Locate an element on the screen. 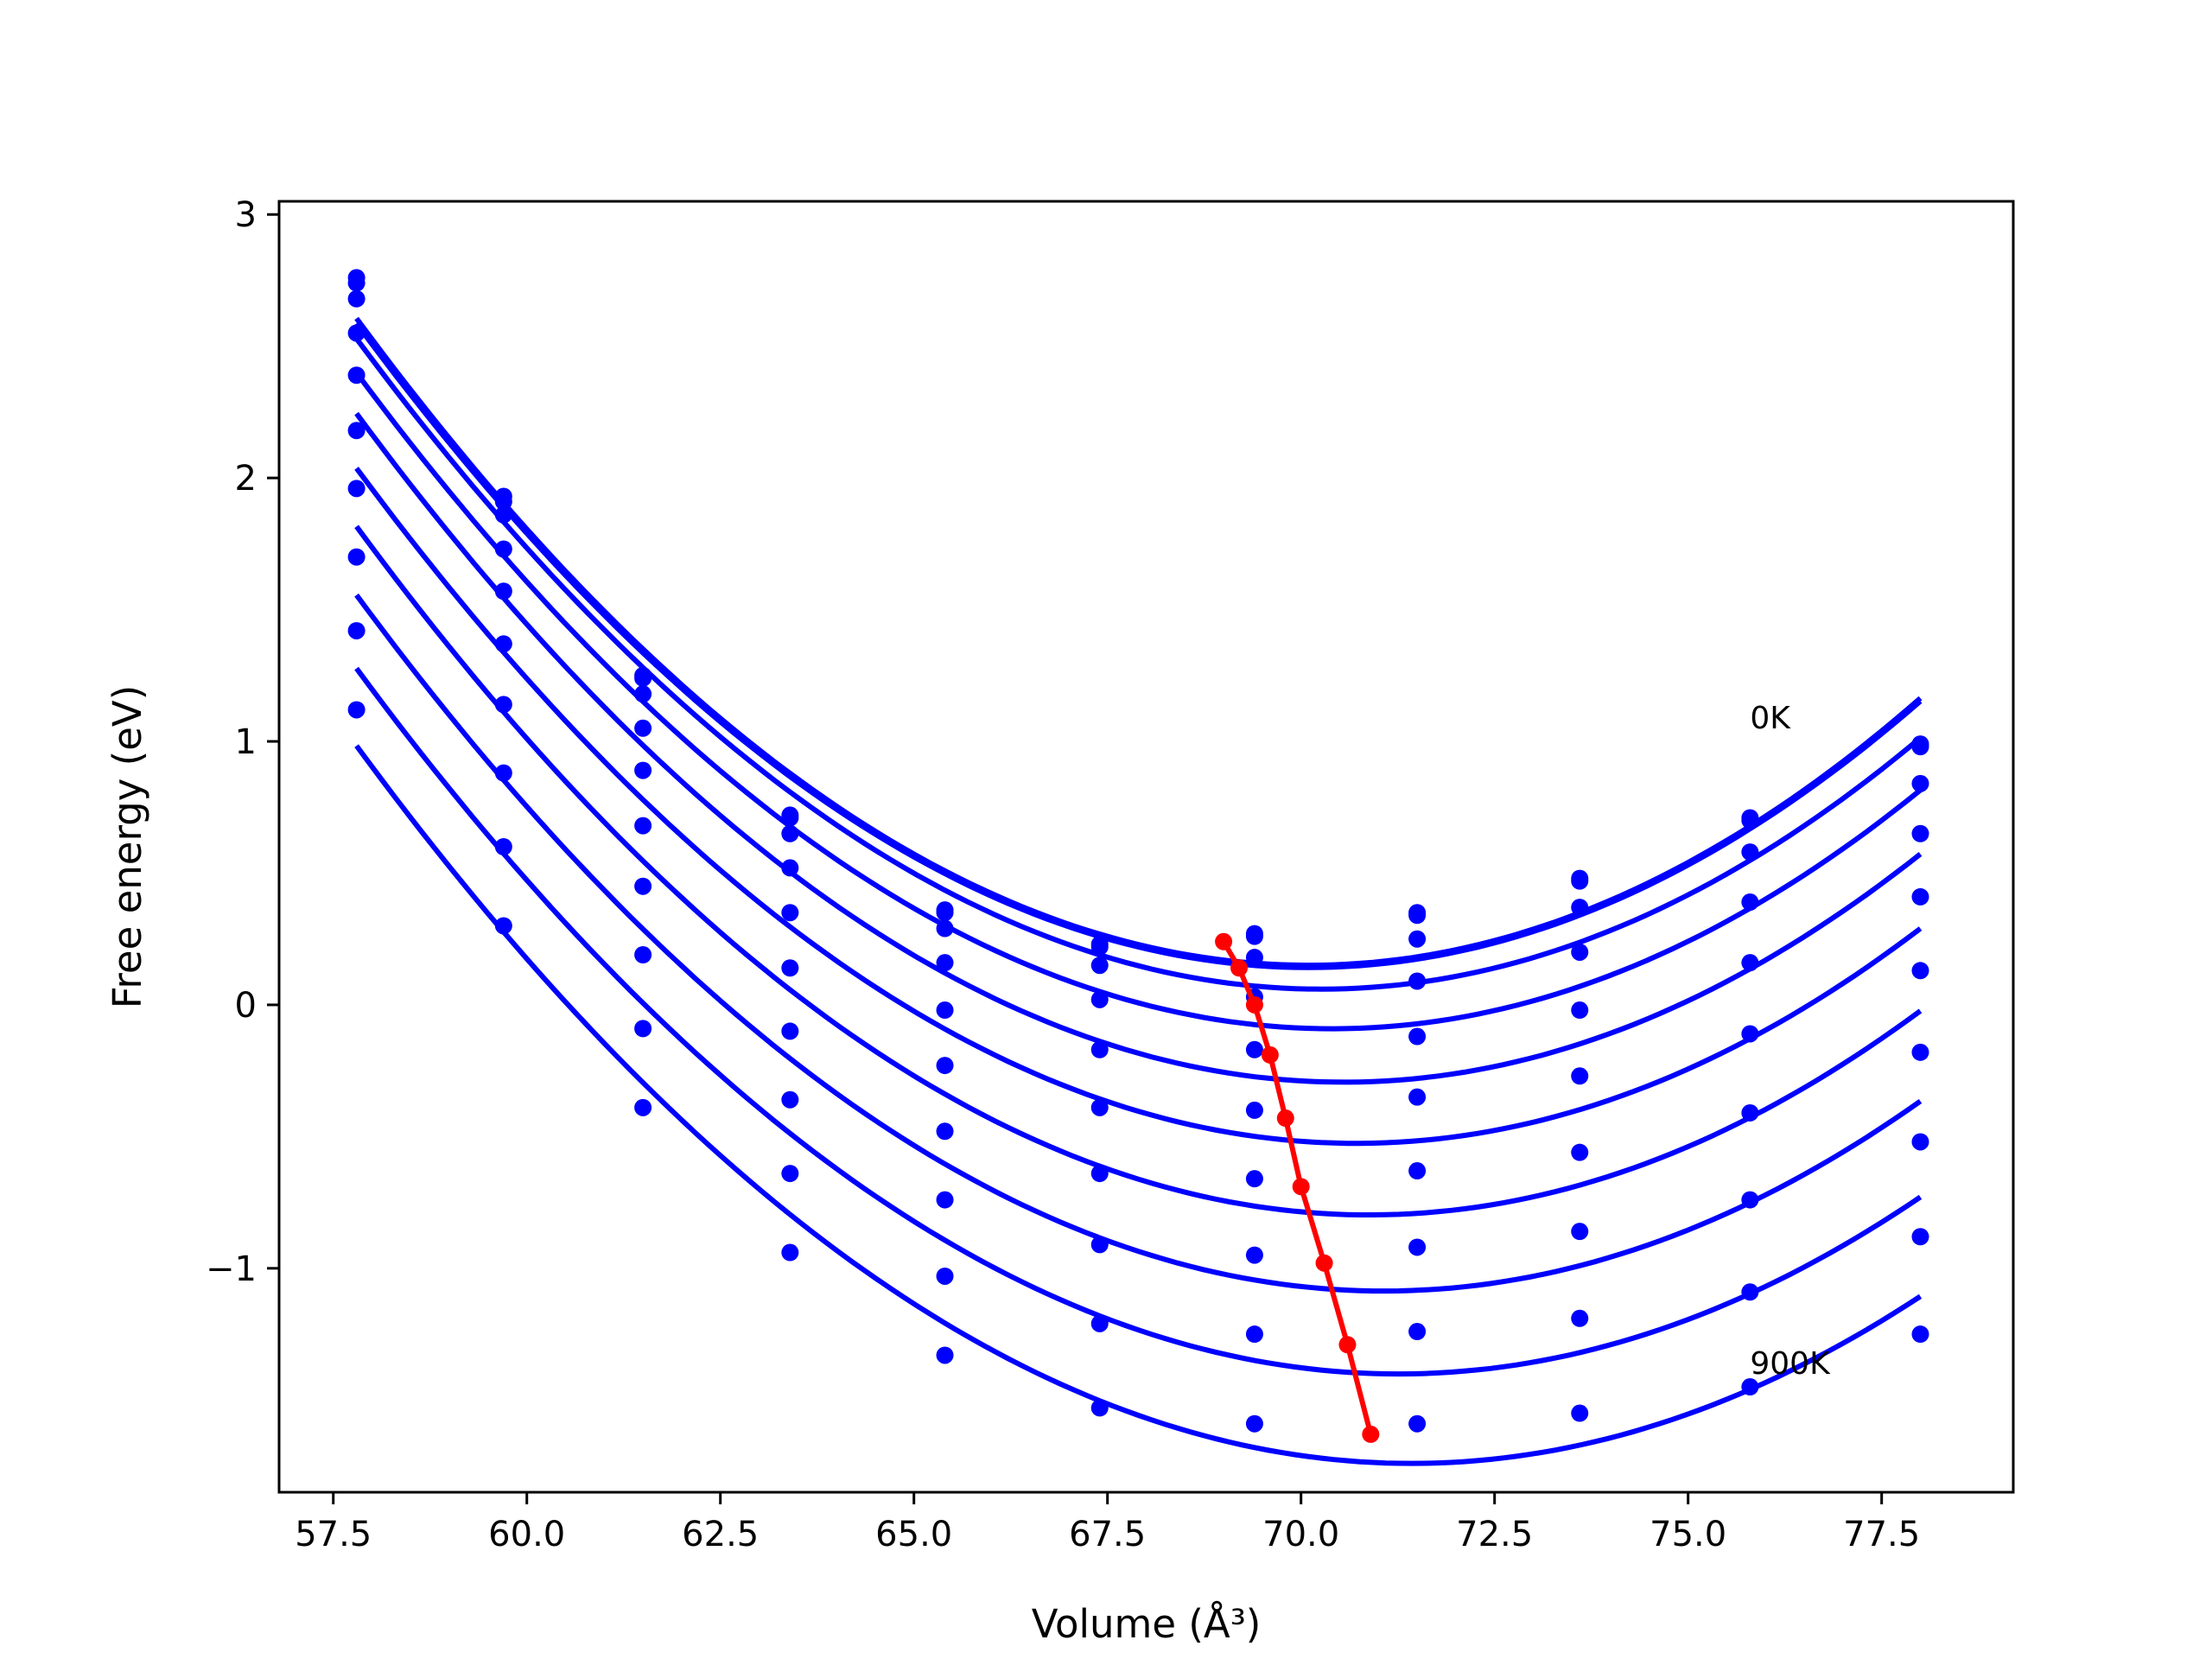 This screenshot has height=1659, width=2212. x-axis-label: Volume (Å³) is located at coordinates (1147, 1624).